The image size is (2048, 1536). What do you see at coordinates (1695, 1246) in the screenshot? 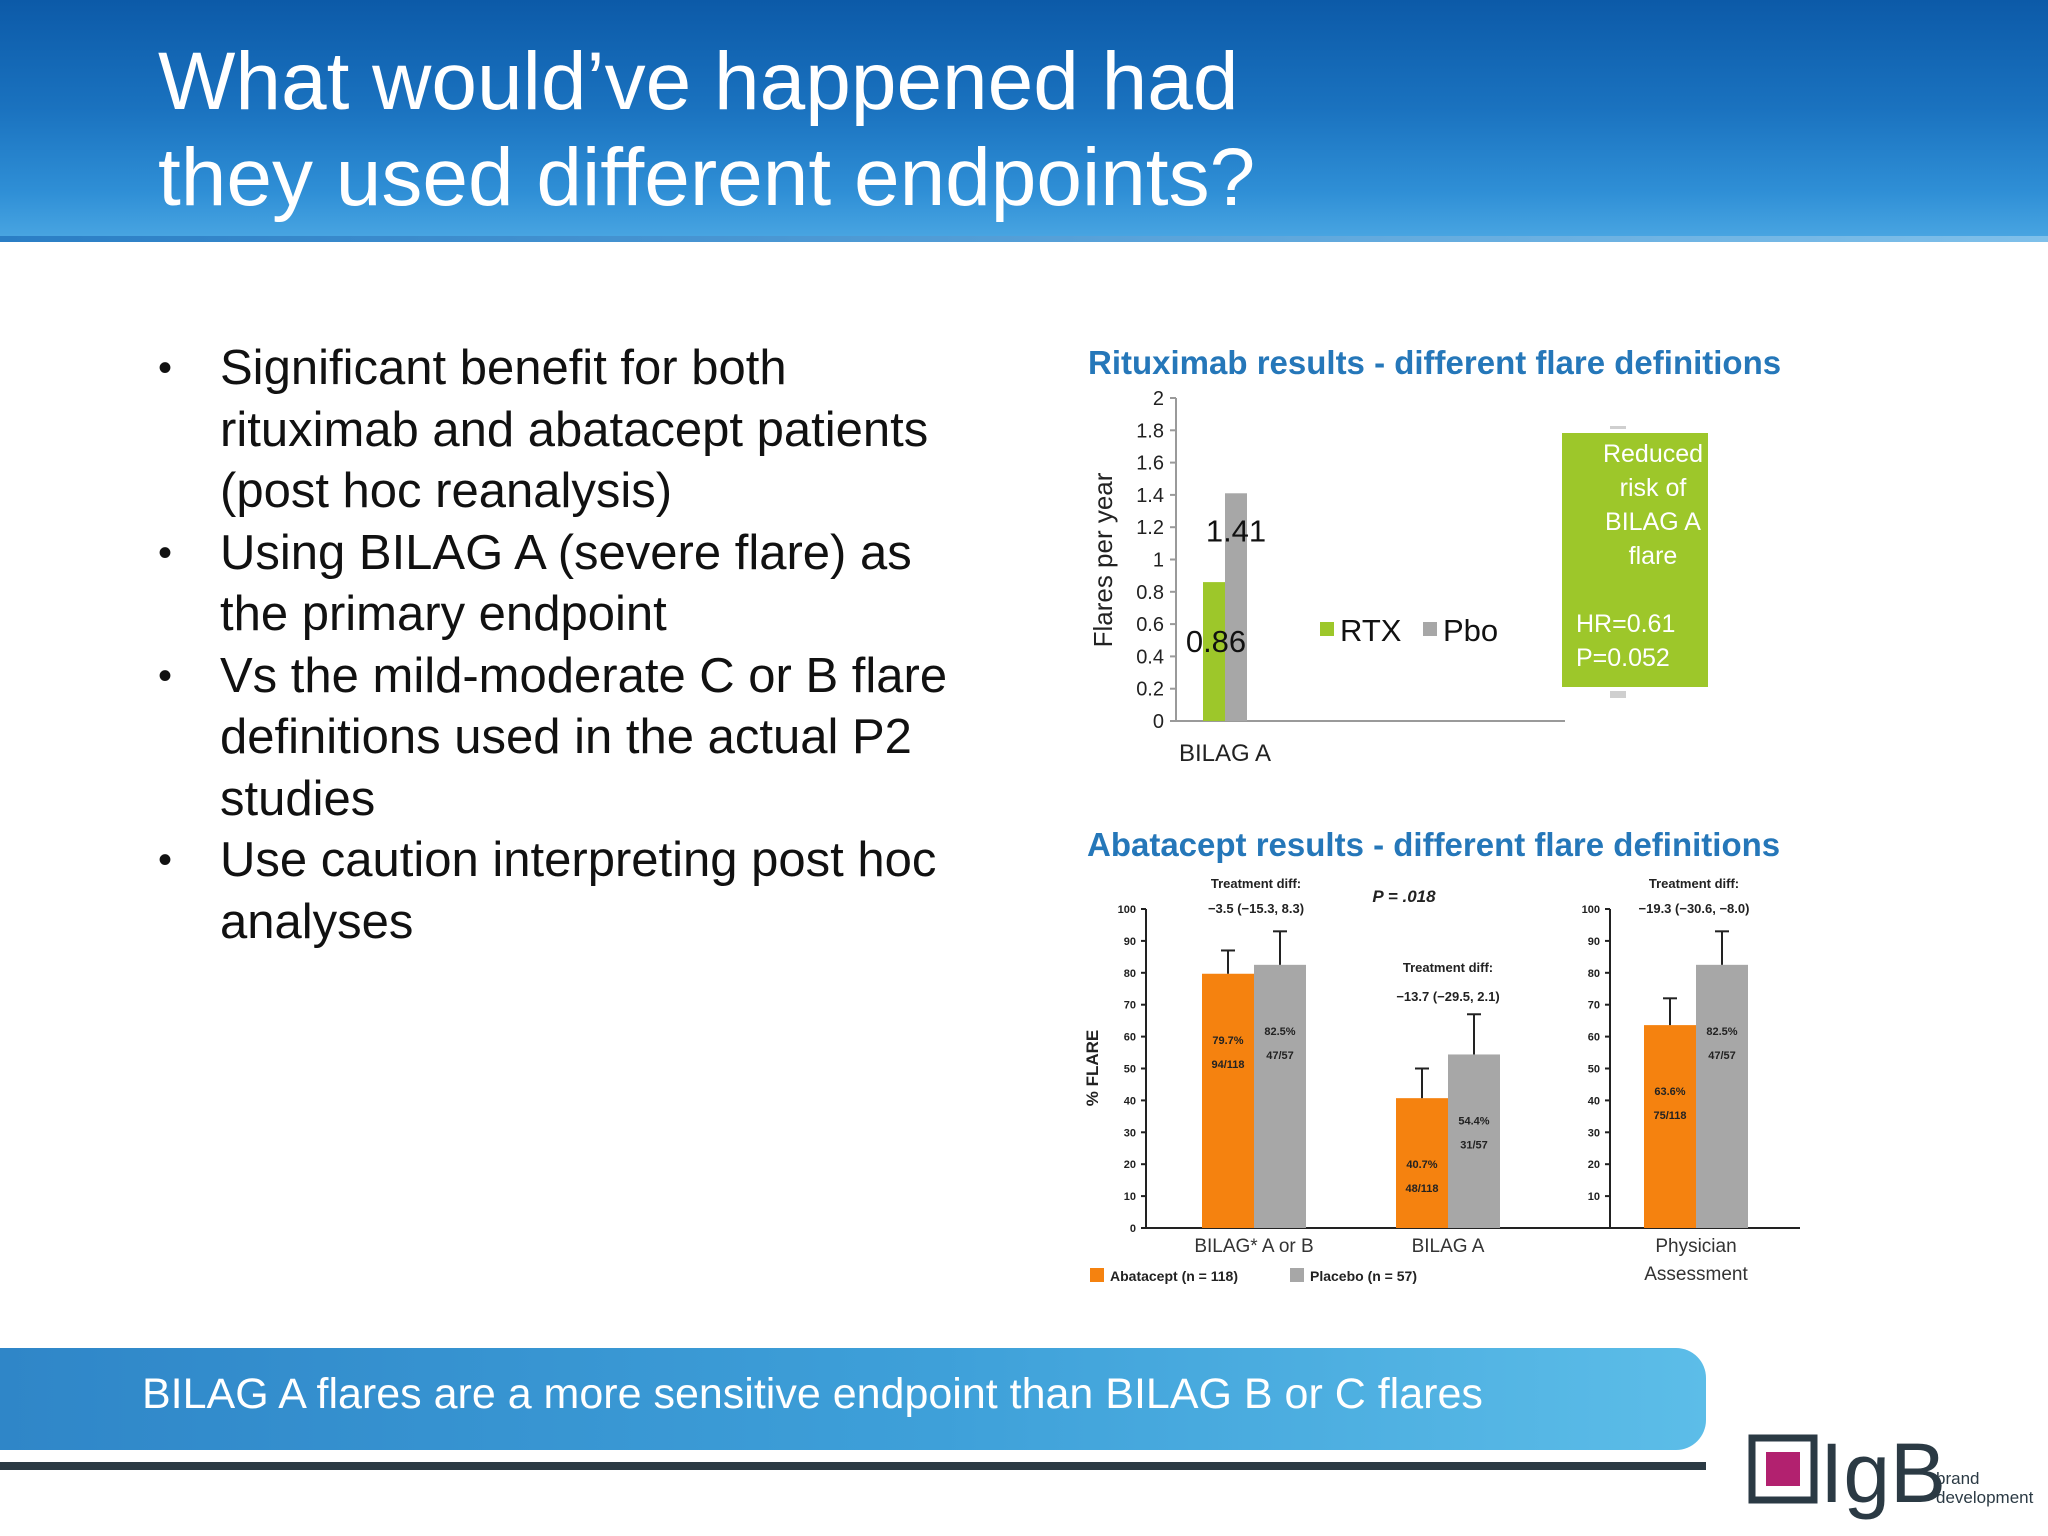
I see `x-tick-label: Physician` at bounding box center [1695, 1246].